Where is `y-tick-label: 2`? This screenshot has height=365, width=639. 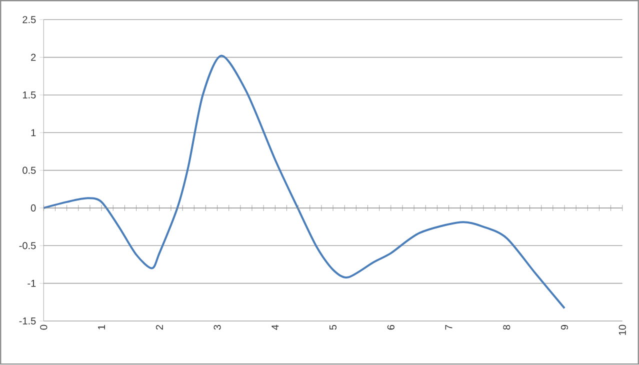 y-tick-label: 2 is located at coordinates (33, 57).